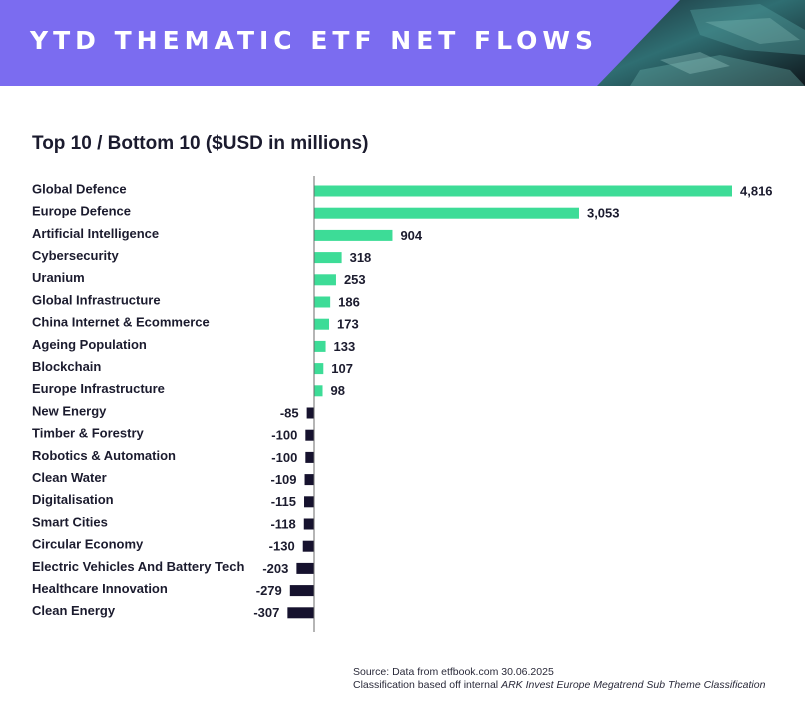  Describe the element at coordinates (96, 299) in the screenshot. I see `category-label: Global Infrastructure` at that location.